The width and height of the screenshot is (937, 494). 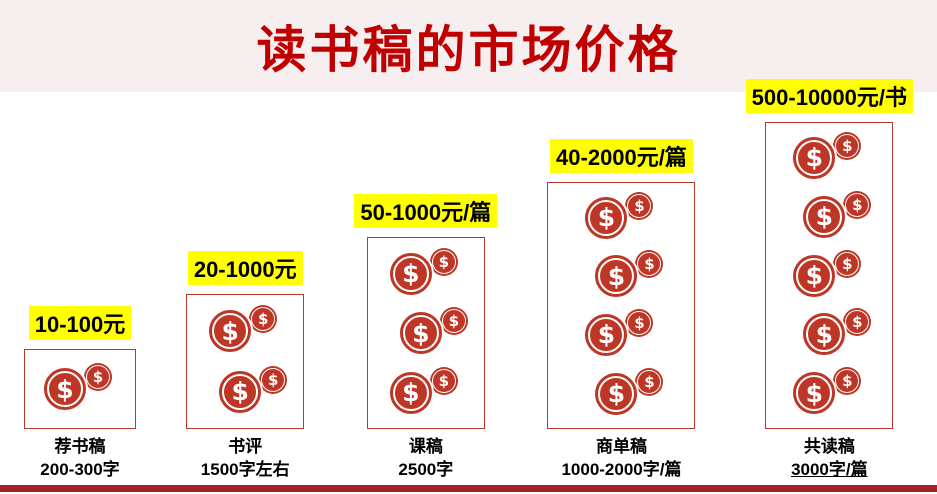 I want to click on chart-column-lesson-script: 50-1000元/篇 $ $ $ $ $ $ 课稿 250, so click(x=426, y=338).